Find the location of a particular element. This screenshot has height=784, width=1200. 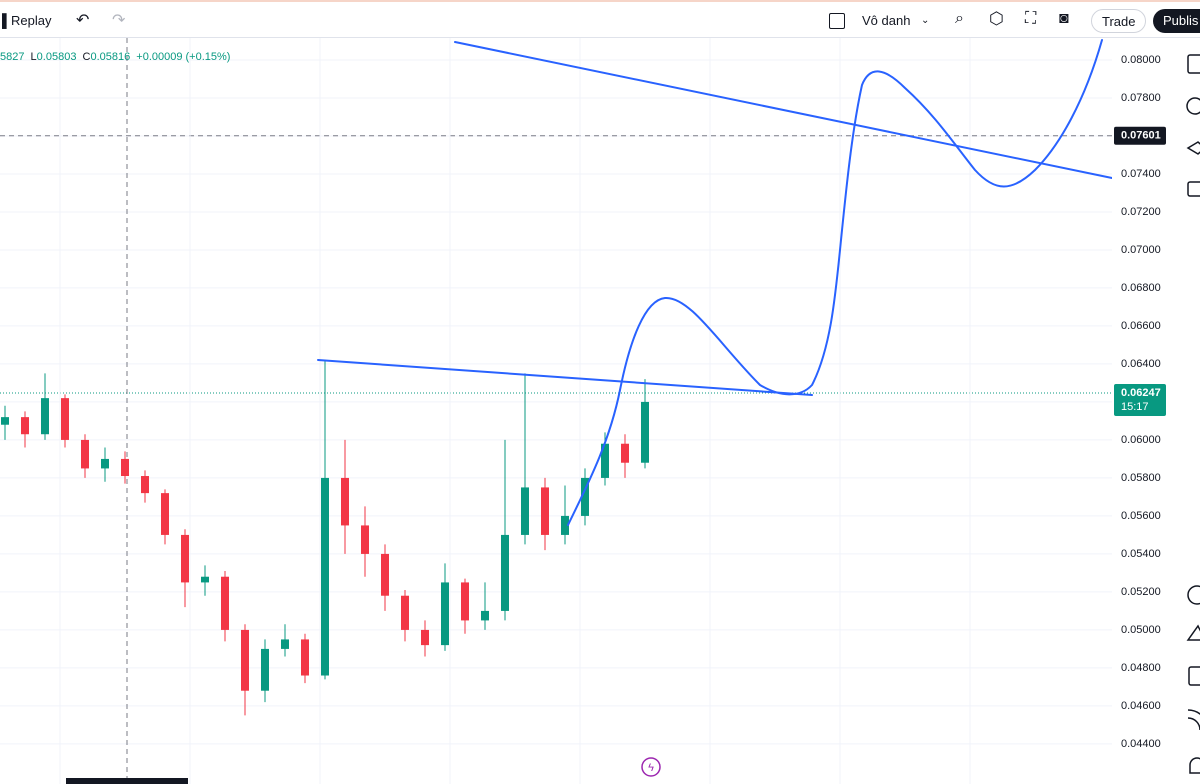

last-price-label: 0.06247 is located at coordinates (1141, 393).